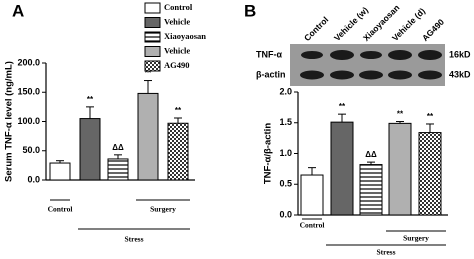 This screenshot has width=474, height=259. I want to click on y-tick-label: 0.5, so click(285, 184).